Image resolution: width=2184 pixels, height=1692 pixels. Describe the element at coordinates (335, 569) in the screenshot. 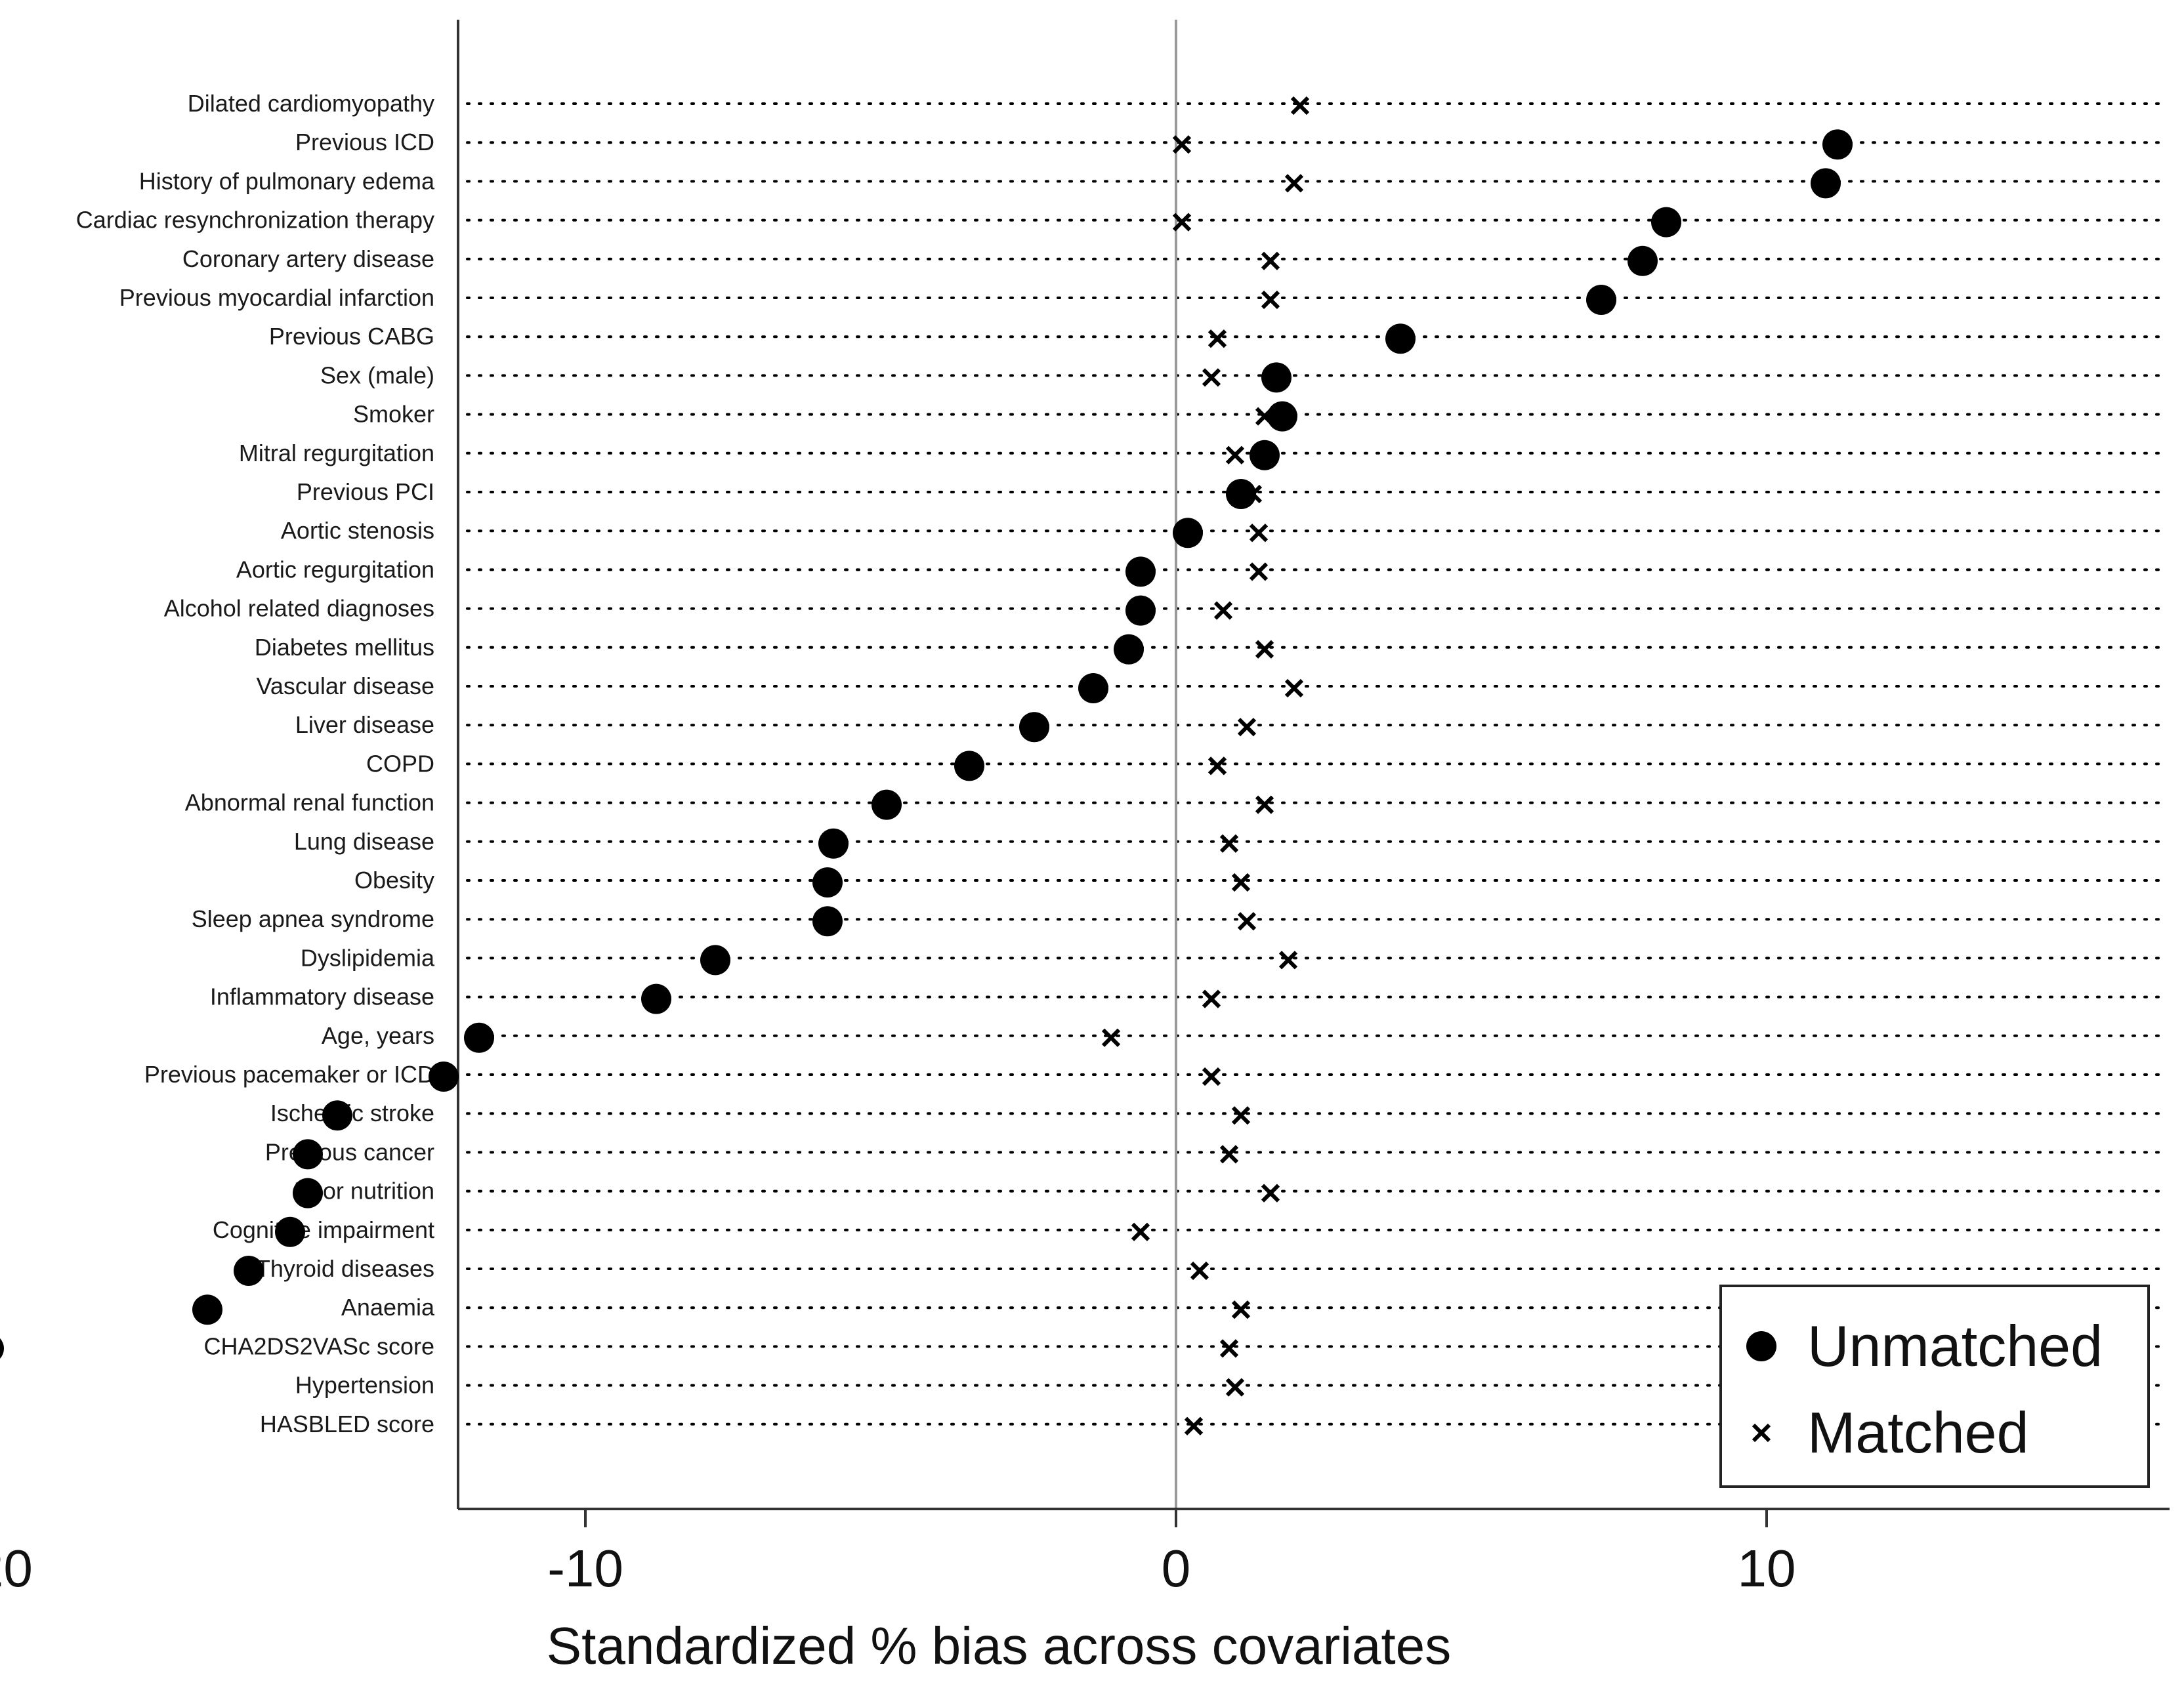

I see `covariate-label-aortic-regurgitation: Aortic regurgitation` at that location.